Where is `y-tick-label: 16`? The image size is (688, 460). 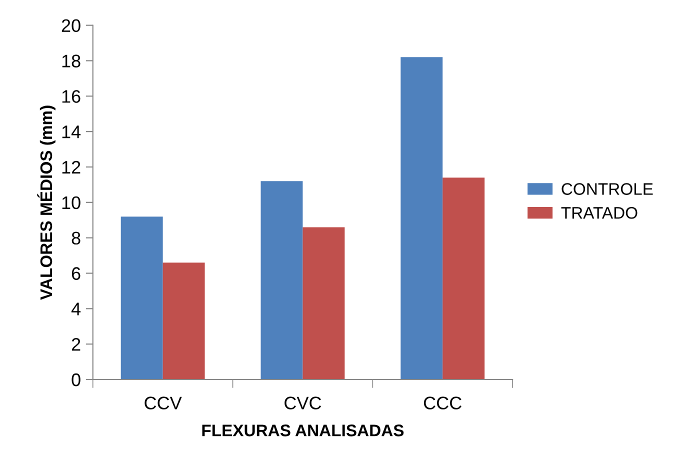 y-tick-label: 16 is located at coordinates (71, 96).